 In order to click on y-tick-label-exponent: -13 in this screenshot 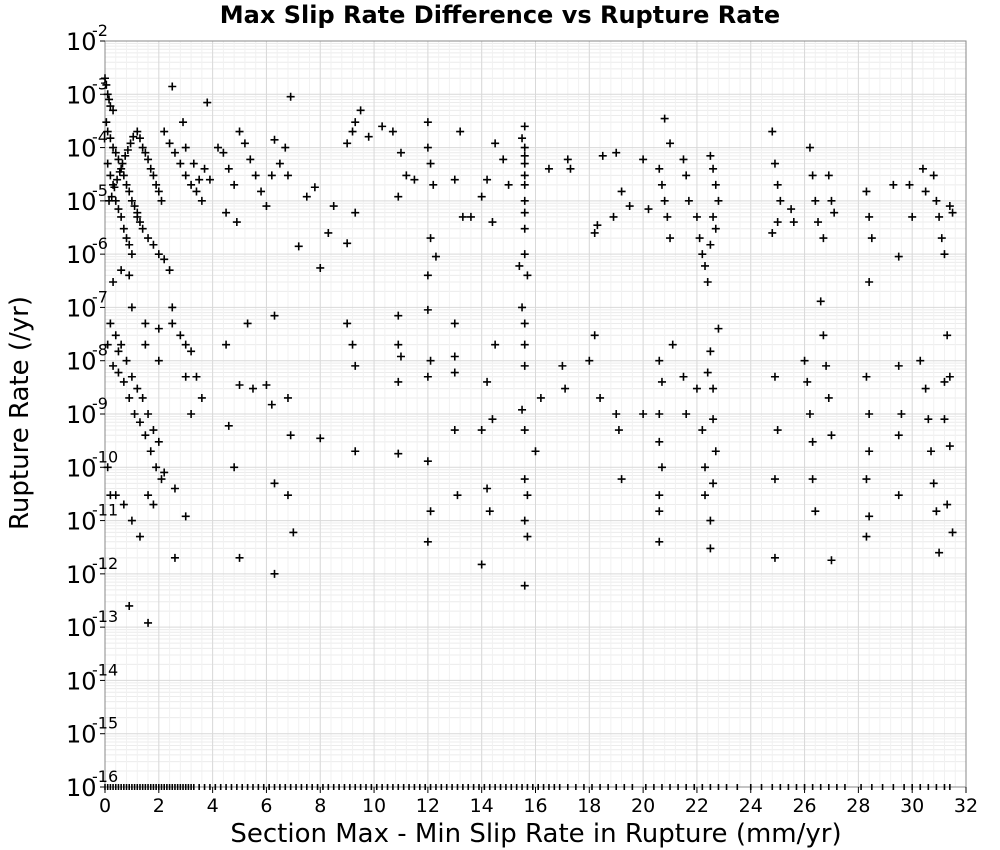, I will do `click(105, 616)`.